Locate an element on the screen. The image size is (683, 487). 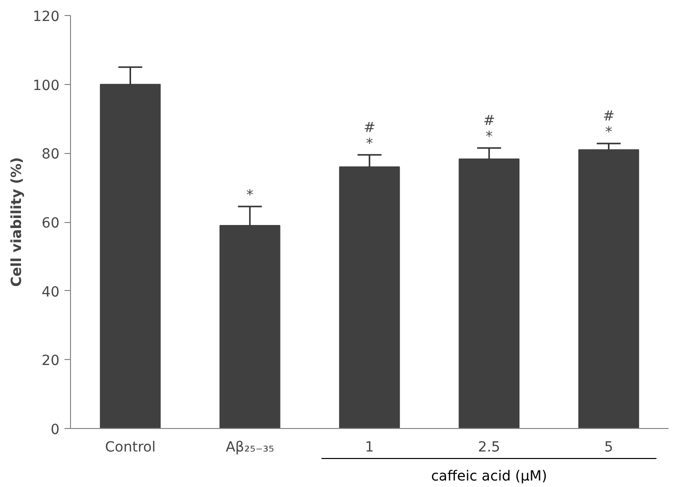
y-tick-label: 100 is located at coordinates (46, 86).